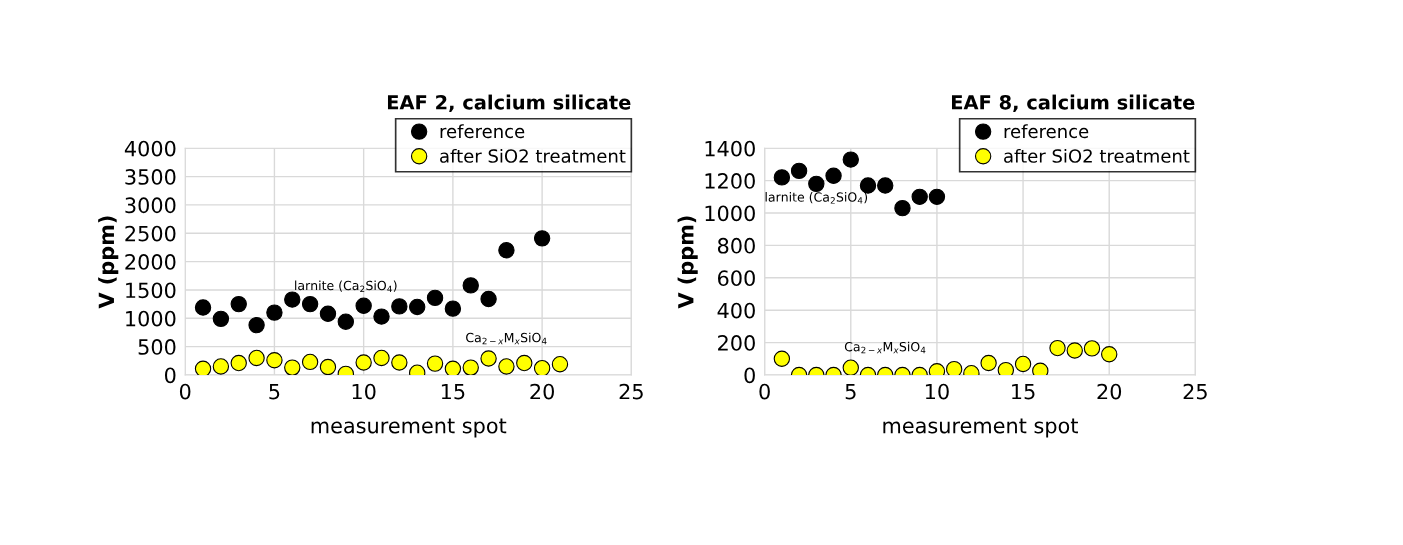  What do you see at coordinates (509, 103) in the screenshot?
I see `chart-title: EAF 2, calcium silicate` at bounding box center [509, 103].